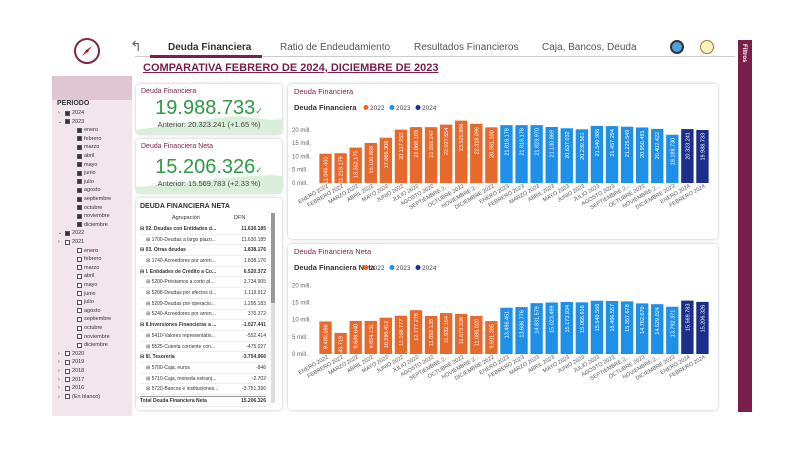  Describe the element at coordinates (71, 371) in the screenshot. I see `period-item: › 2018` at that location.